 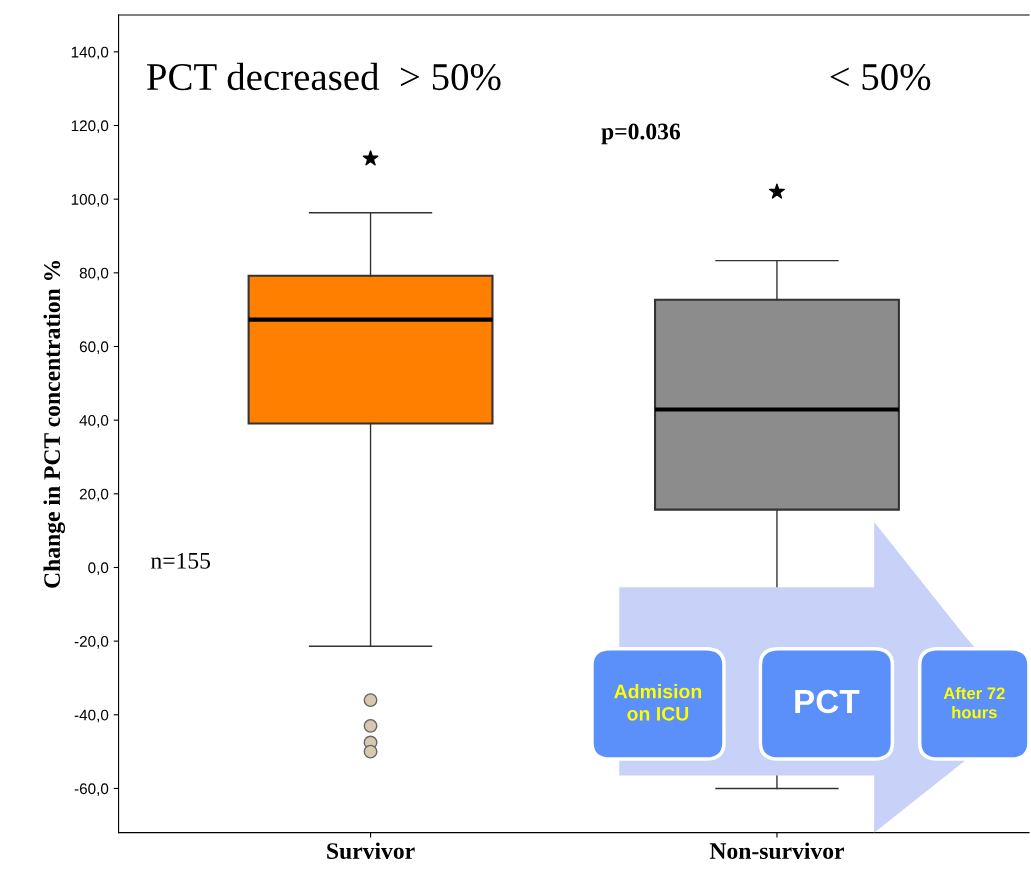 I want to click on y-tick-label: 20,0, so click(x=94, y=495).